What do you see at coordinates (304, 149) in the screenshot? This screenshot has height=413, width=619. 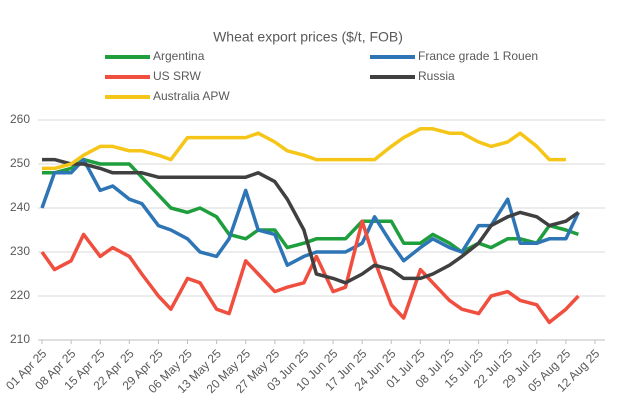 I see `series-line` at bounding box center [304, 149].